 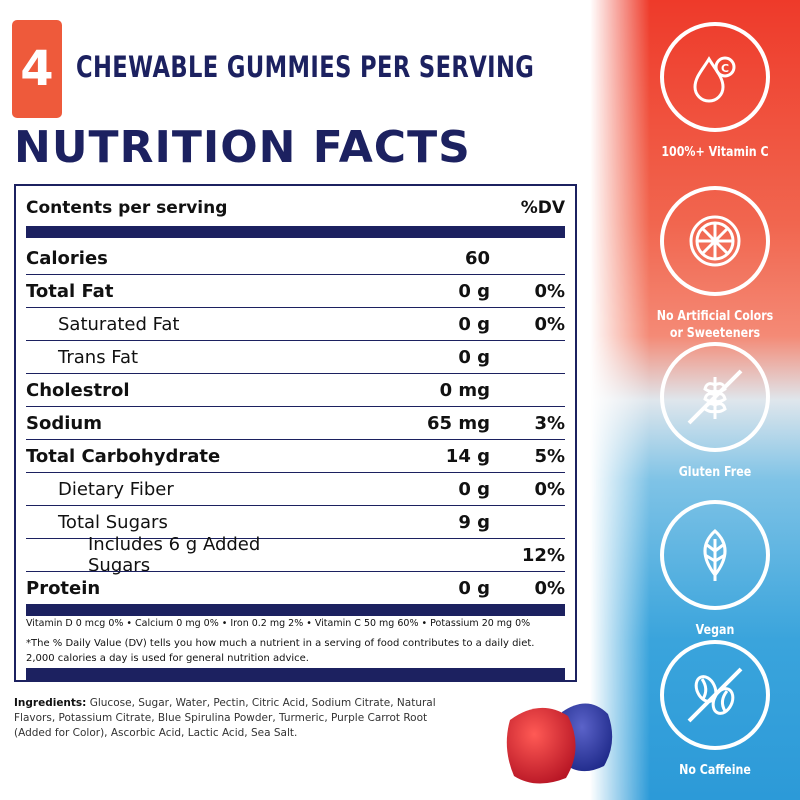 I want to click on citrus-slice-icon, so click(x=715, y=241).